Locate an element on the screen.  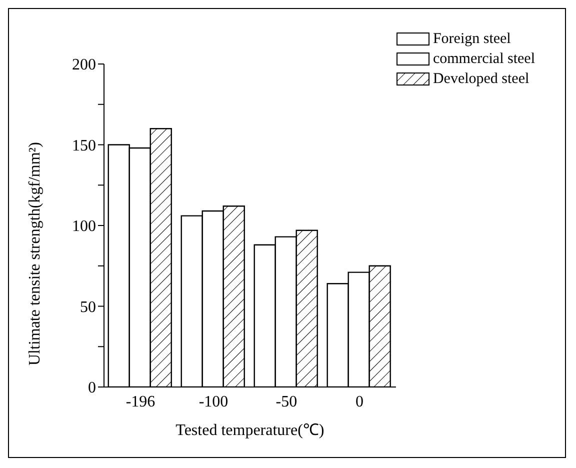
x-tick-label: 0 is located at coordinates (359, 401).